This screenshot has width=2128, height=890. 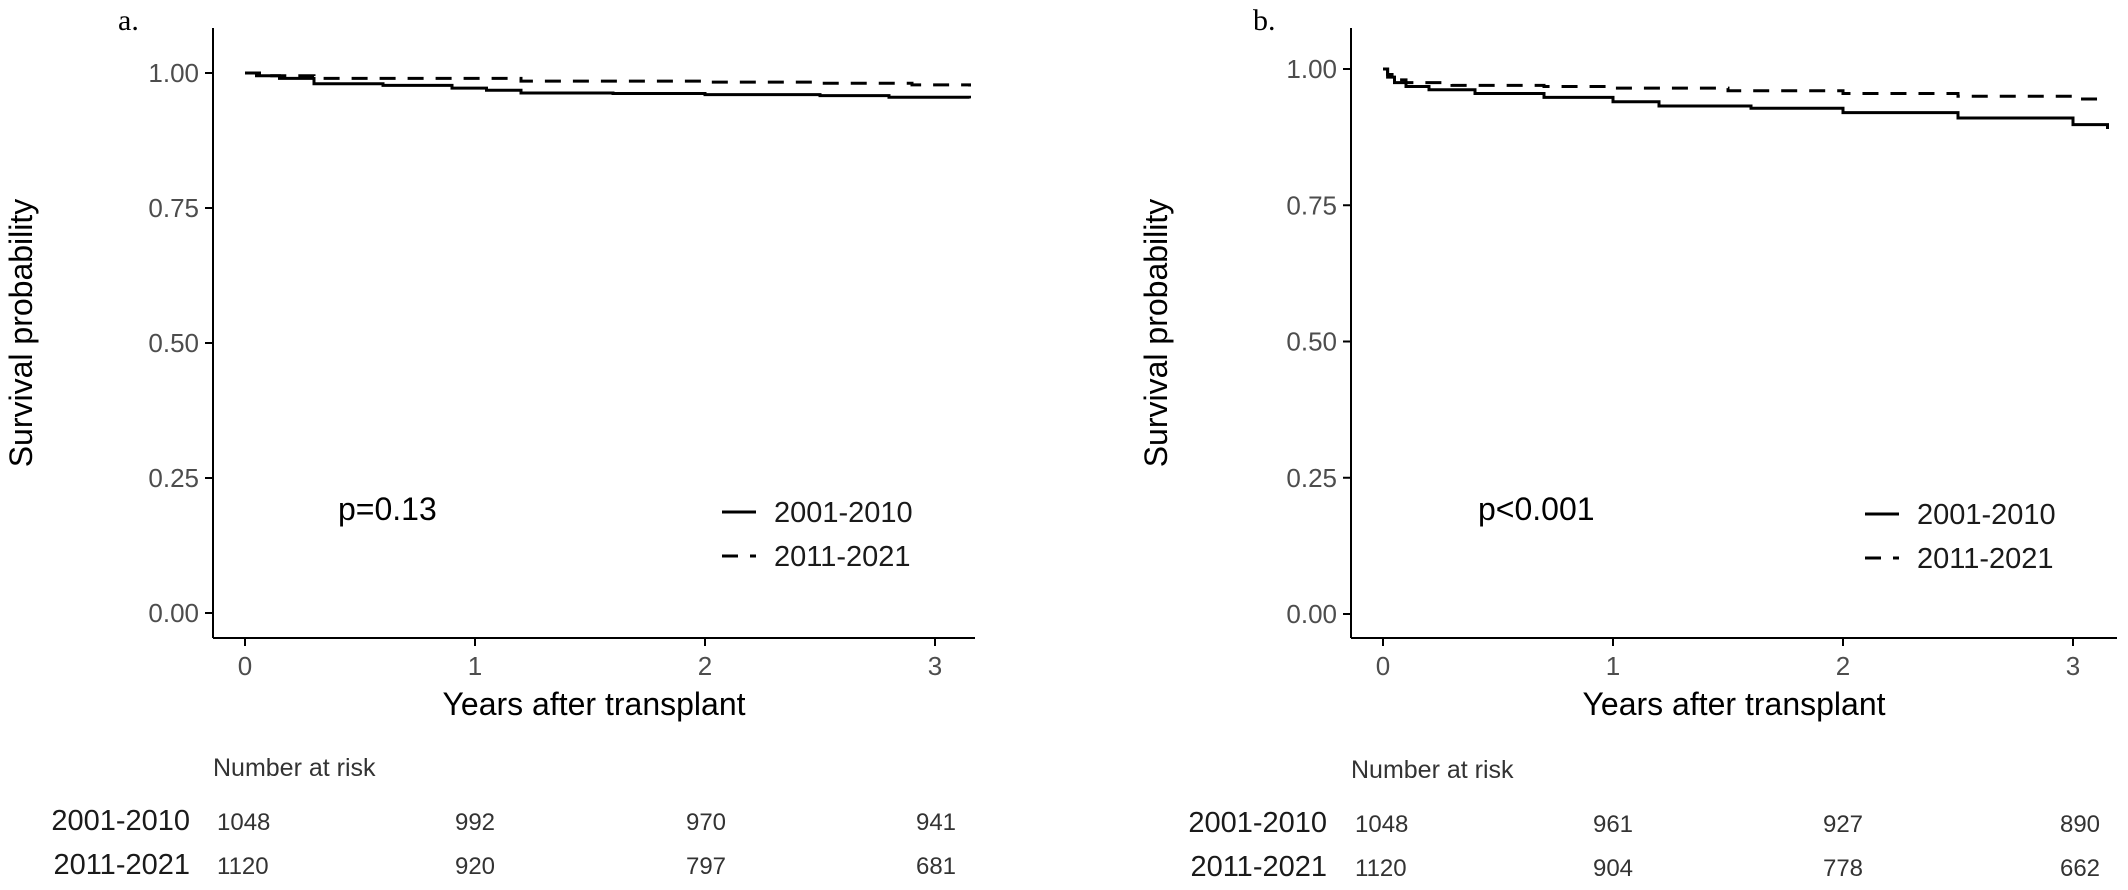 What do you see at coordinates (1536, 509) in the screenshot?
I see `p-value-annotation: p<0.001` at bounding box center [1536, 509].